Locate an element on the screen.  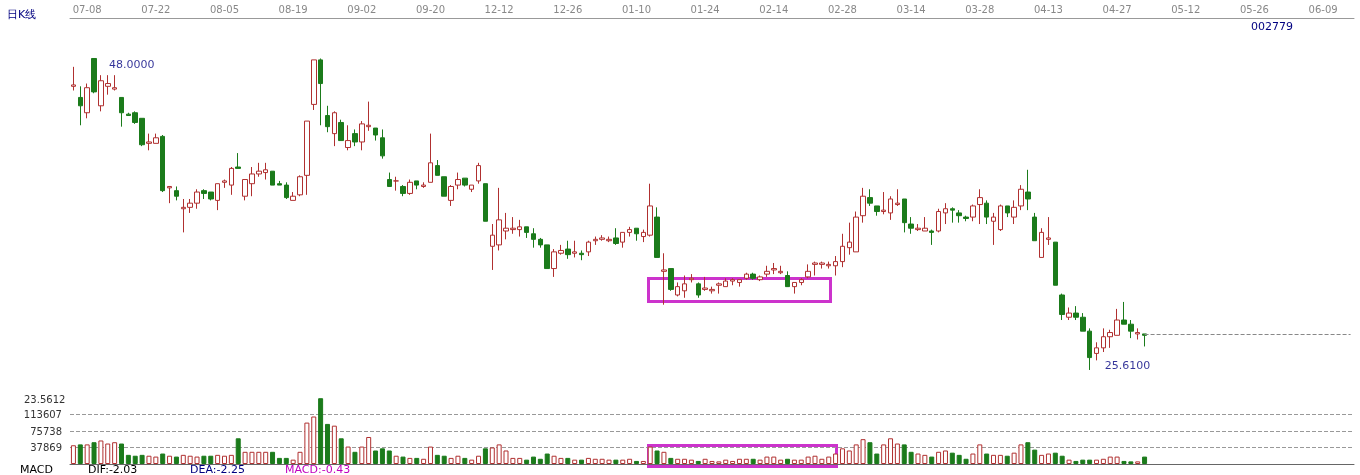
x-tick-label: 01-24 is located at coordinates (705, 9).